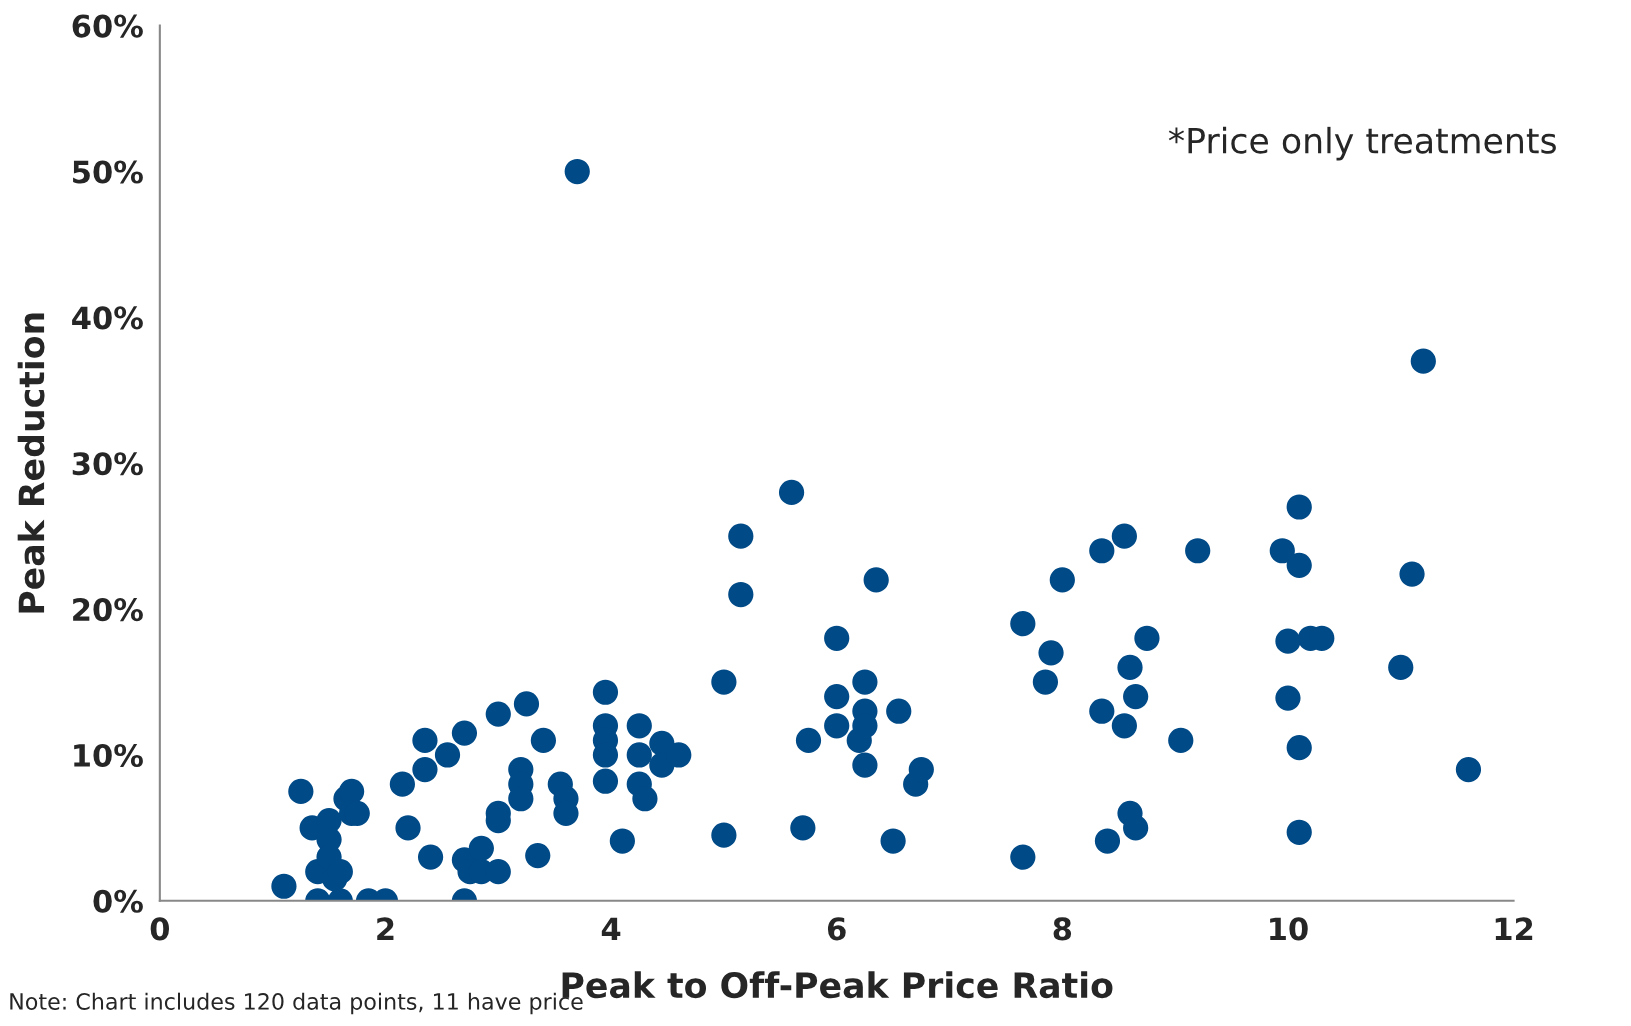 The image size is (1631, 1026). What do you see at coordinates (1289, 929) in the screenshot?
I see `x-tick-label: 10` at bounding box center [1289, 929].